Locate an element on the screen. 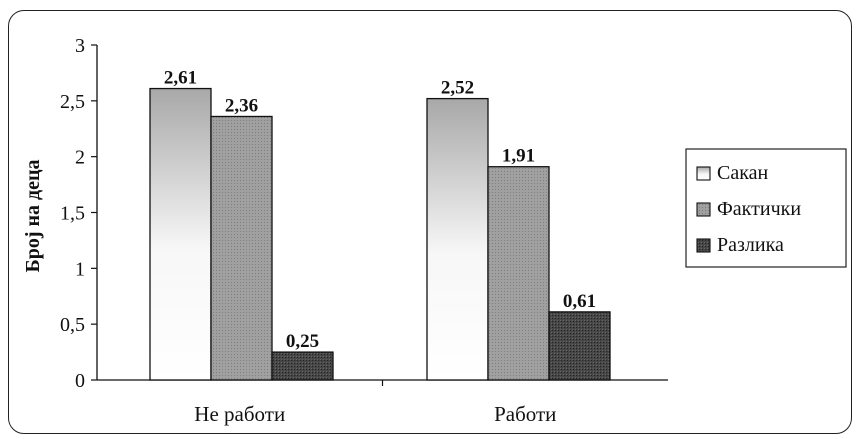 This screenshot has height=439, width=860. y-tick-label: 2 is located at coordinates (80, 158).